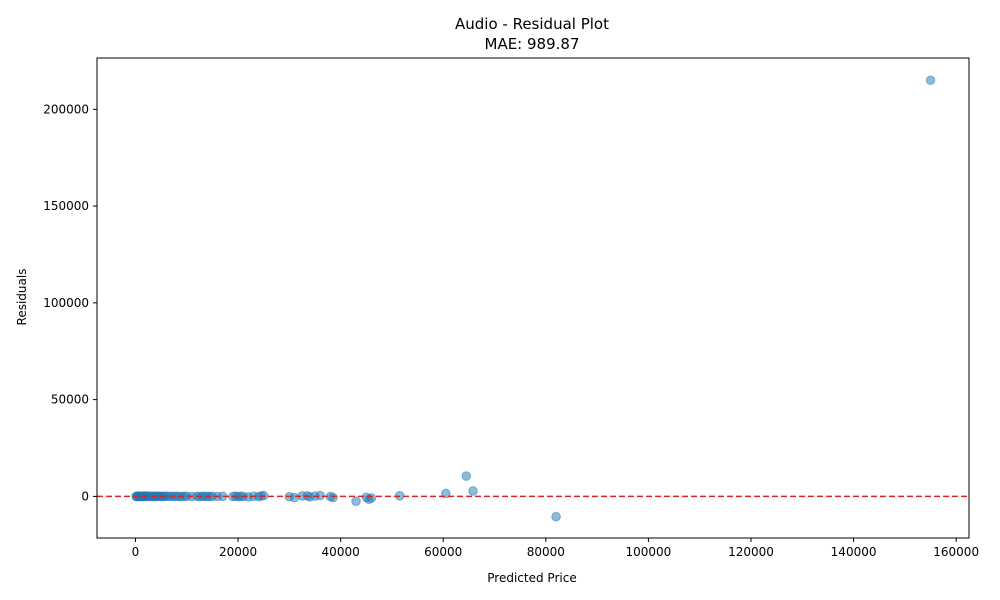 This screenshot has height=600, width=1000. I want to click on y-tick-label: 150000, so click(66, 206).